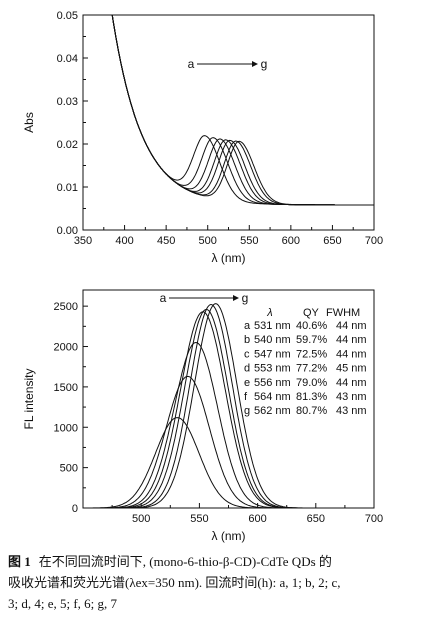  I want to click on fl-xtick-label: 500, so click(141, 519).